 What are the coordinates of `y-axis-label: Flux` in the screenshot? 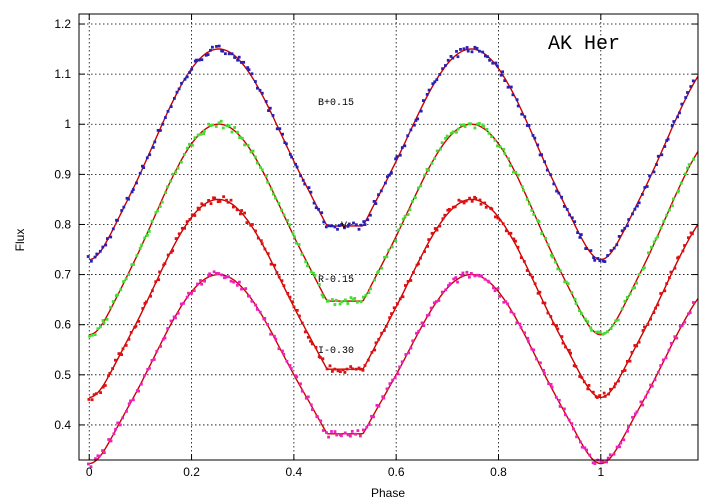 It's located at (20, 240).